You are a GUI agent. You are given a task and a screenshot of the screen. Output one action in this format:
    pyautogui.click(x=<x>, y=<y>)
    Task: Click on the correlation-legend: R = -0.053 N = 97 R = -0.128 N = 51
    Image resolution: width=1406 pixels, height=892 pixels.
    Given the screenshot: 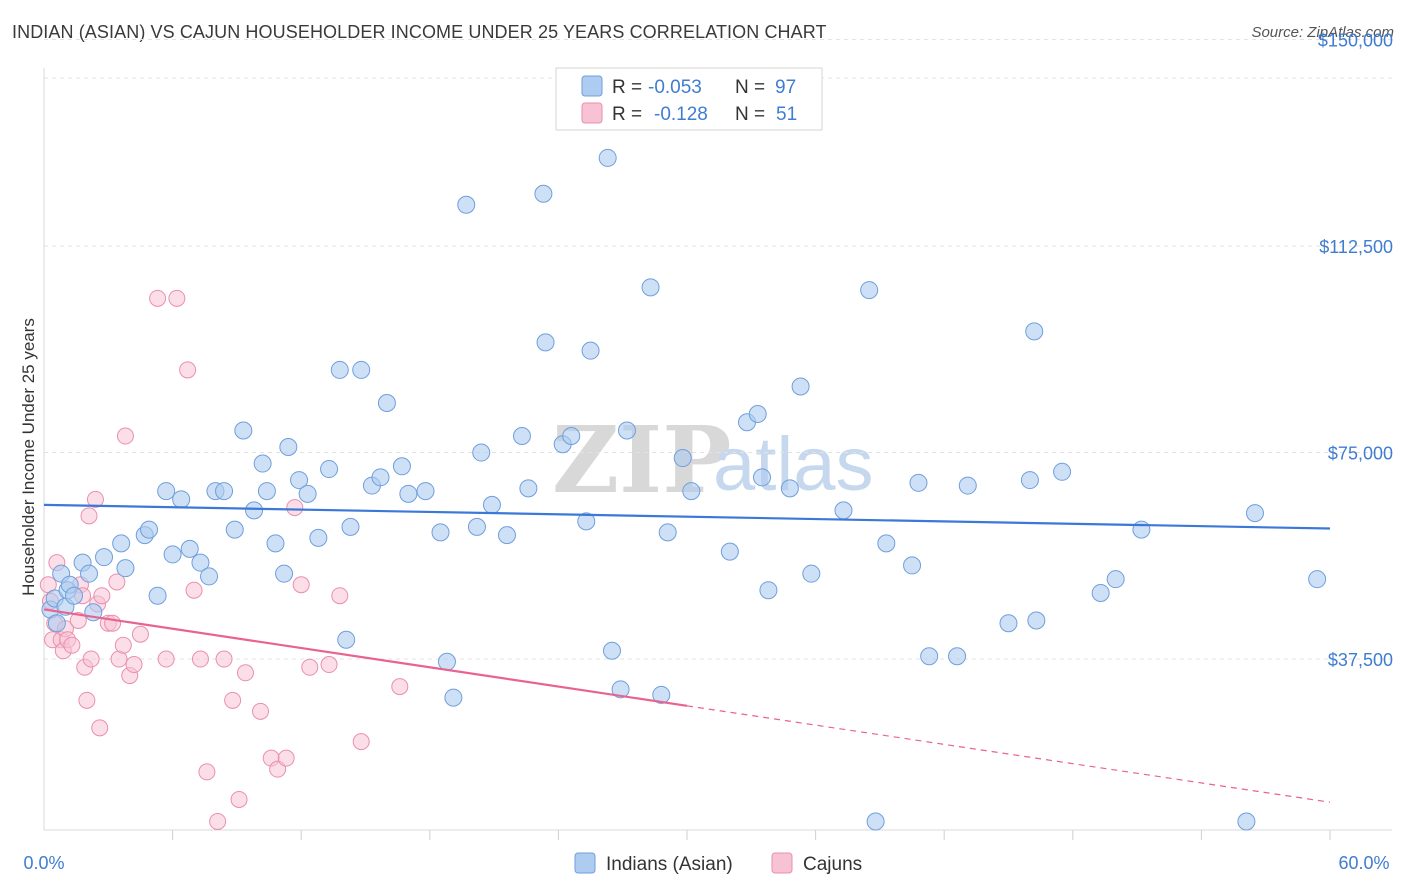 What is the action you would take?
    pyautogui.click(x=689, y=99)
    